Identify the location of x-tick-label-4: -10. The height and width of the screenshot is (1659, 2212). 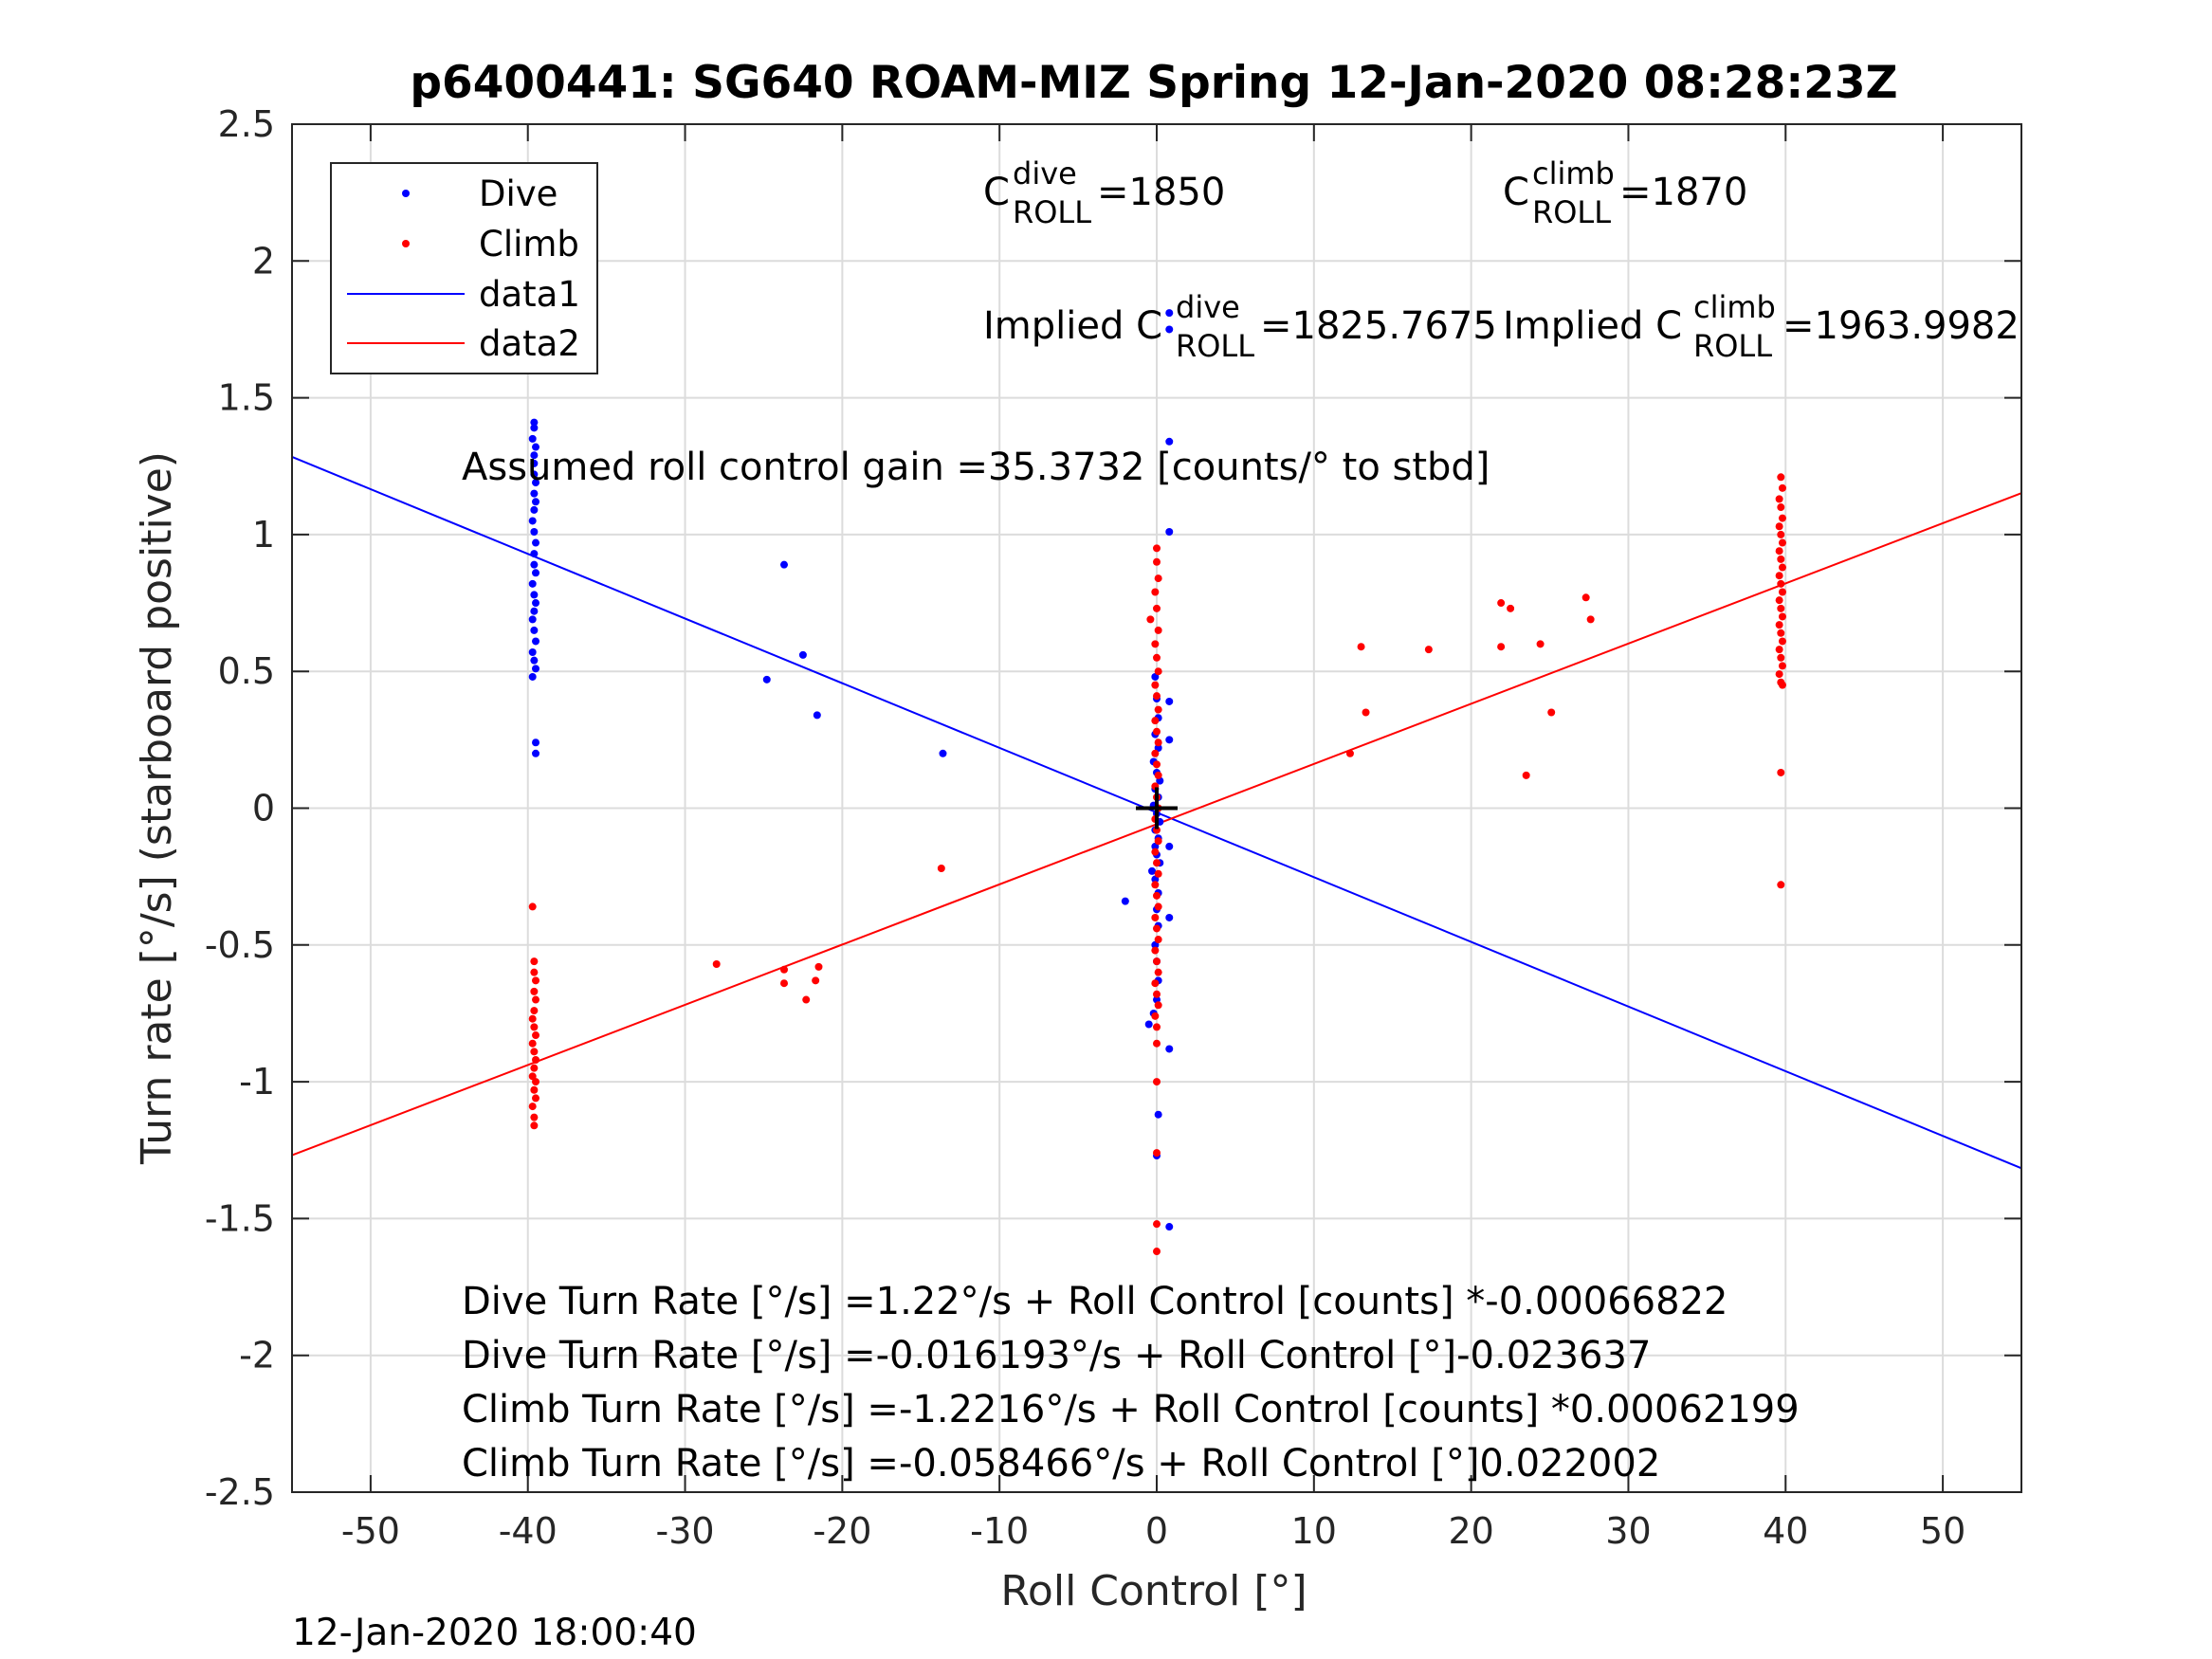
(999, 1531).